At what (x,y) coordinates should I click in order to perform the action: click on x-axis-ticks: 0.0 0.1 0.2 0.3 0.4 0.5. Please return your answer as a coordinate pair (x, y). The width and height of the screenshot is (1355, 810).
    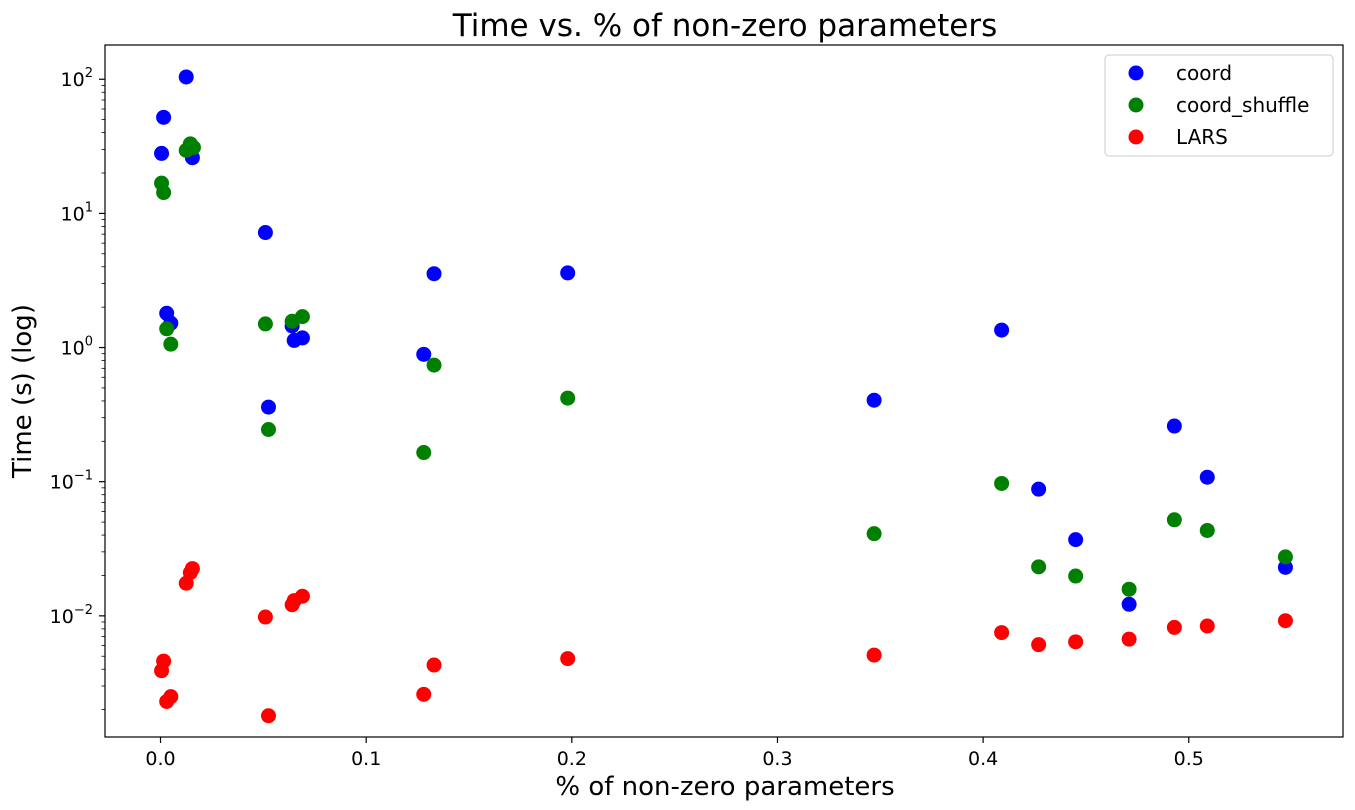
    Looking at the image, I should click on (674, 753).